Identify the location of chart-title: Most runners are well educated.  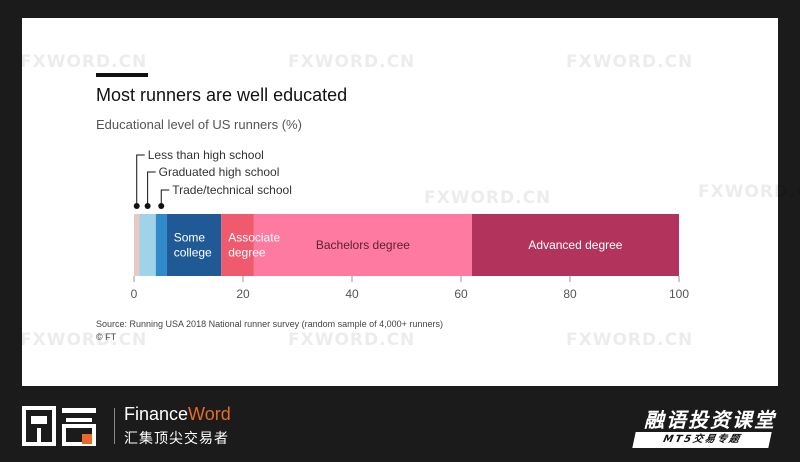
(222, 95).